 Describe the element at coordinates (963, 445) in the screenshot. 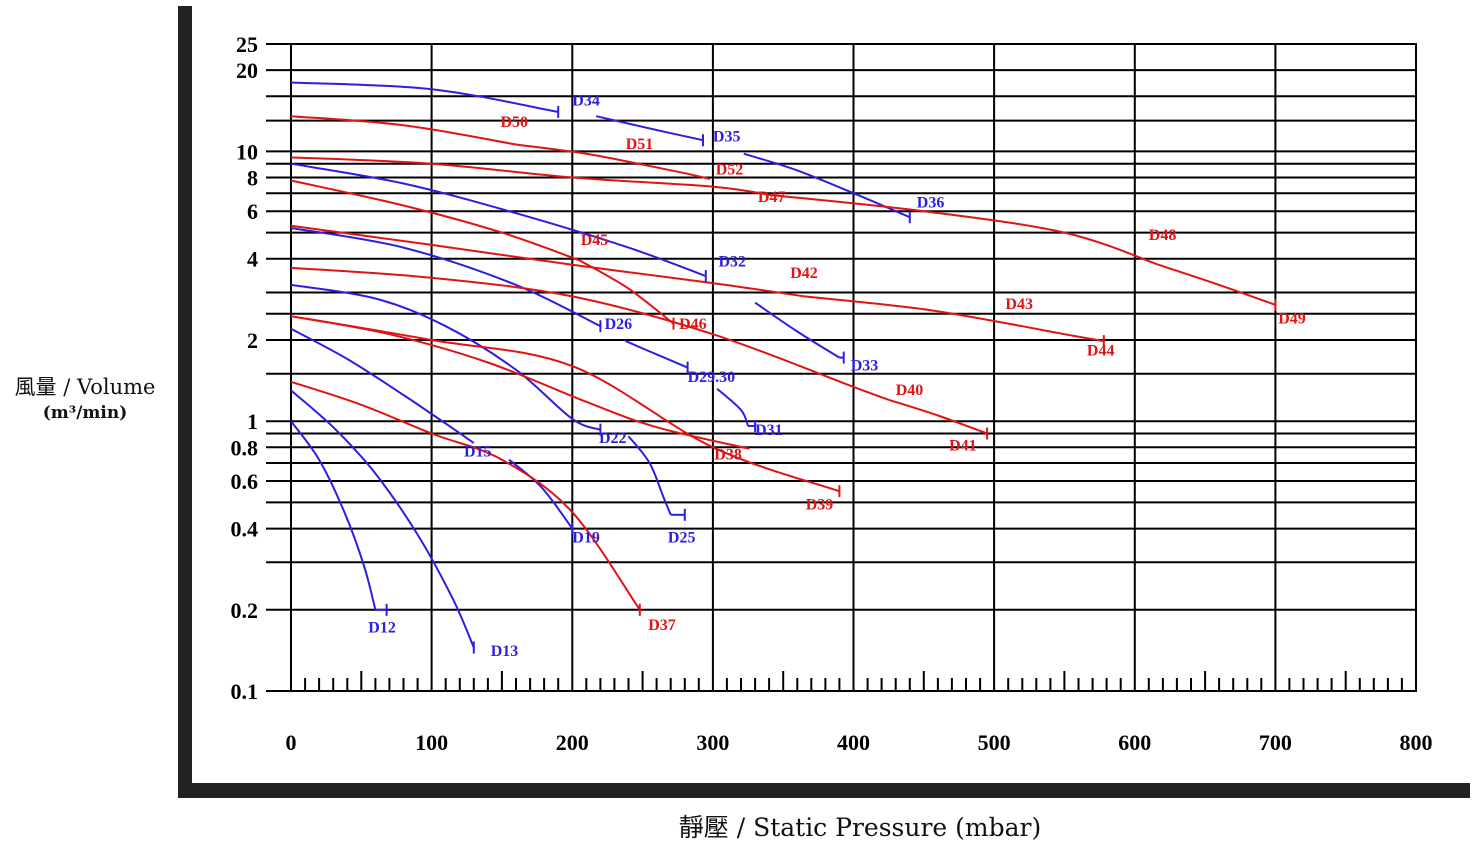

I see `curve-label: D41` at that location.